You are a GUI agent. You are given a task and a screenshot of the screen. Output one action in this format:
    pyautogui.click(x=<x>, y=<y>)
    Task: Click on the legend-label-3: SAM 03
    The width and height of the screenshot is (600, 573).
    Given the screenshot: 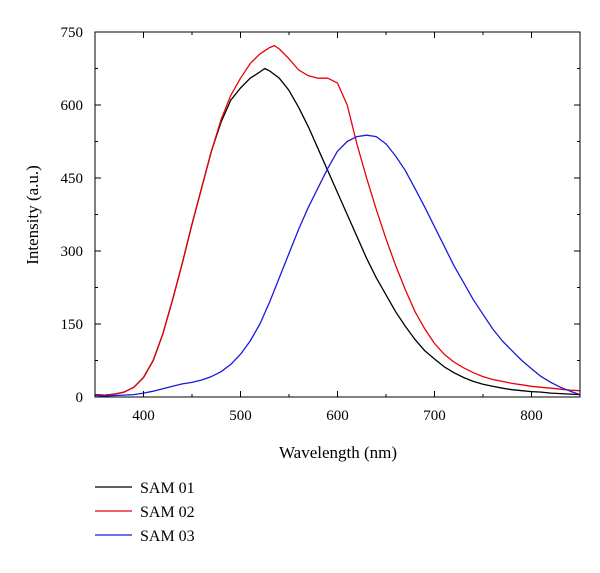 What is the action you would take?
    pyautogui.click(x=167, y=536)
    